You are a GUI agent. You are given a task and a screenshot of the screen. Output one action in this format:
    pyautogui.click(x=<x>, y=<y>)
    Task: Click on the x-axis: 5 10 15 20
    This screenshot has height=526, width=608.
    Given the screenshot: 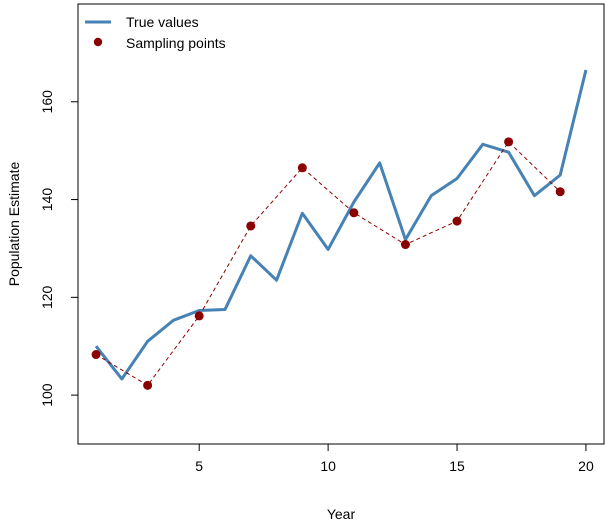 What is the action you would take?
    pyautogui.click(x=394, y=459)
    